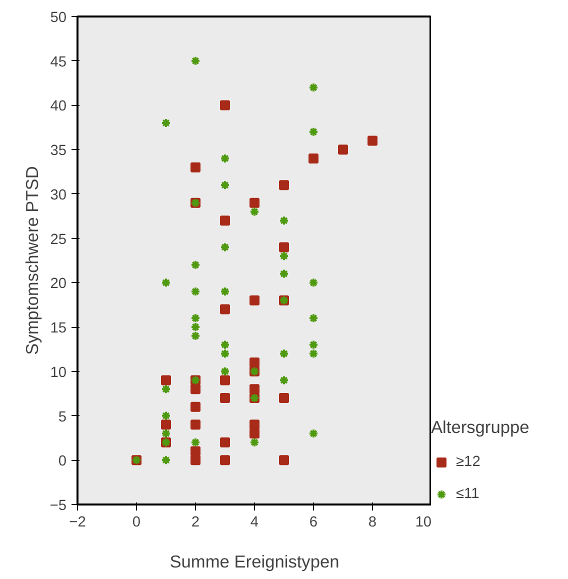 The width and height of the screenshot is (568, 579). What do you see at coordinates (58, 240) in the screenshot?
I see `y-tick-label: 25` at bounding box center [58, 240].